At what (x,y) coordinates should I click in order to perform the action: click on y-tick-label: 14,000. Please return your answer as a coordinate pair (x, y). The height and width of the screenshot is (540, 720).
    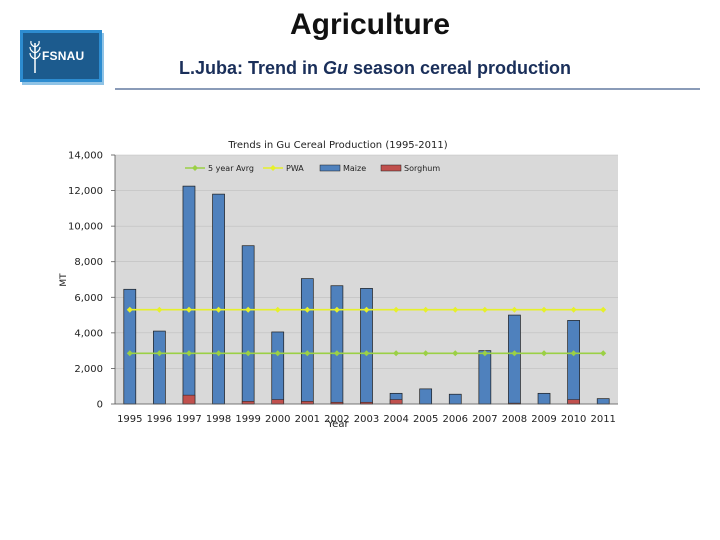
    Looking at the image, I should click on (85, 156).